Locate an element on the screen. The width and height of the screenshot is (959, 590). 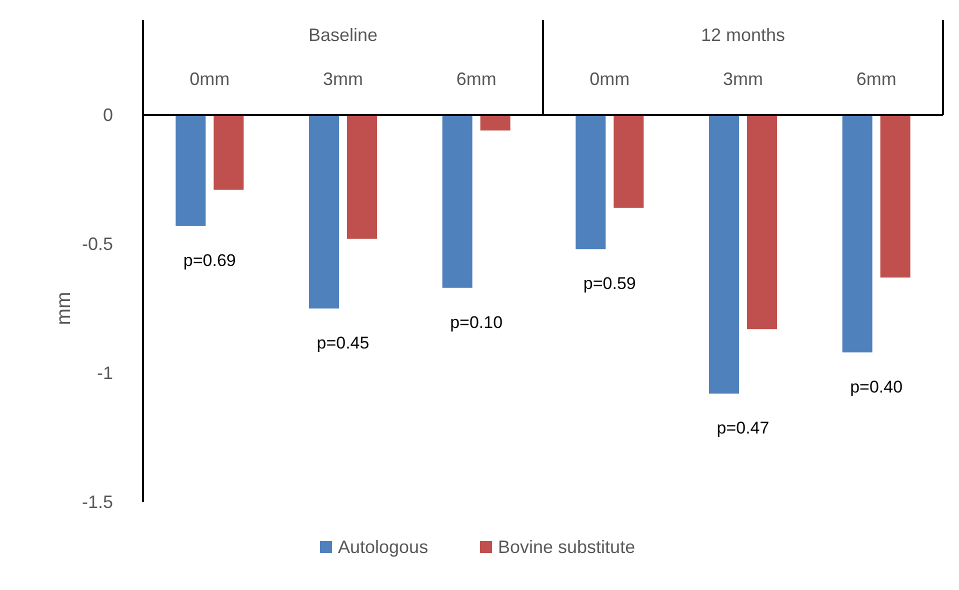
annotation: p=0.10 is located at coordinates (476, 322).